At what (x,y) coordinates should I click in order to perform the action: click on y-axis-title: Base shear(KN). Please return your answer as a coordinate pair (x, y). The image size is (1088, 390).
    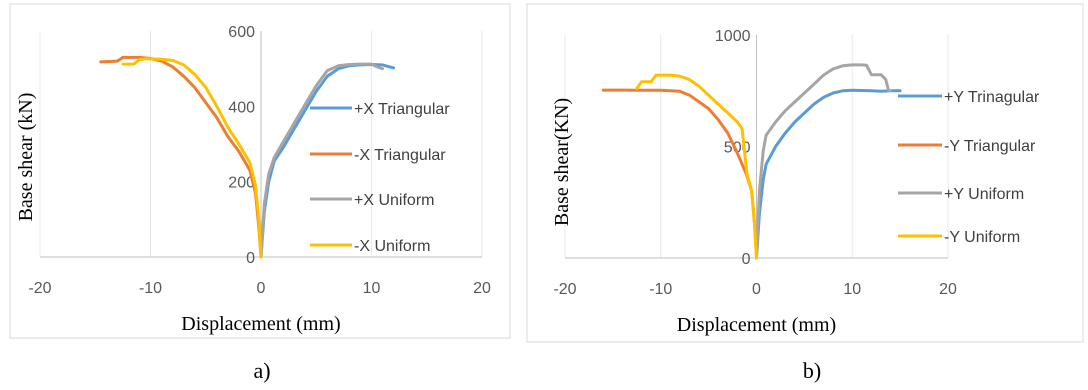
    Looking at the image, I should click on (562, 162).